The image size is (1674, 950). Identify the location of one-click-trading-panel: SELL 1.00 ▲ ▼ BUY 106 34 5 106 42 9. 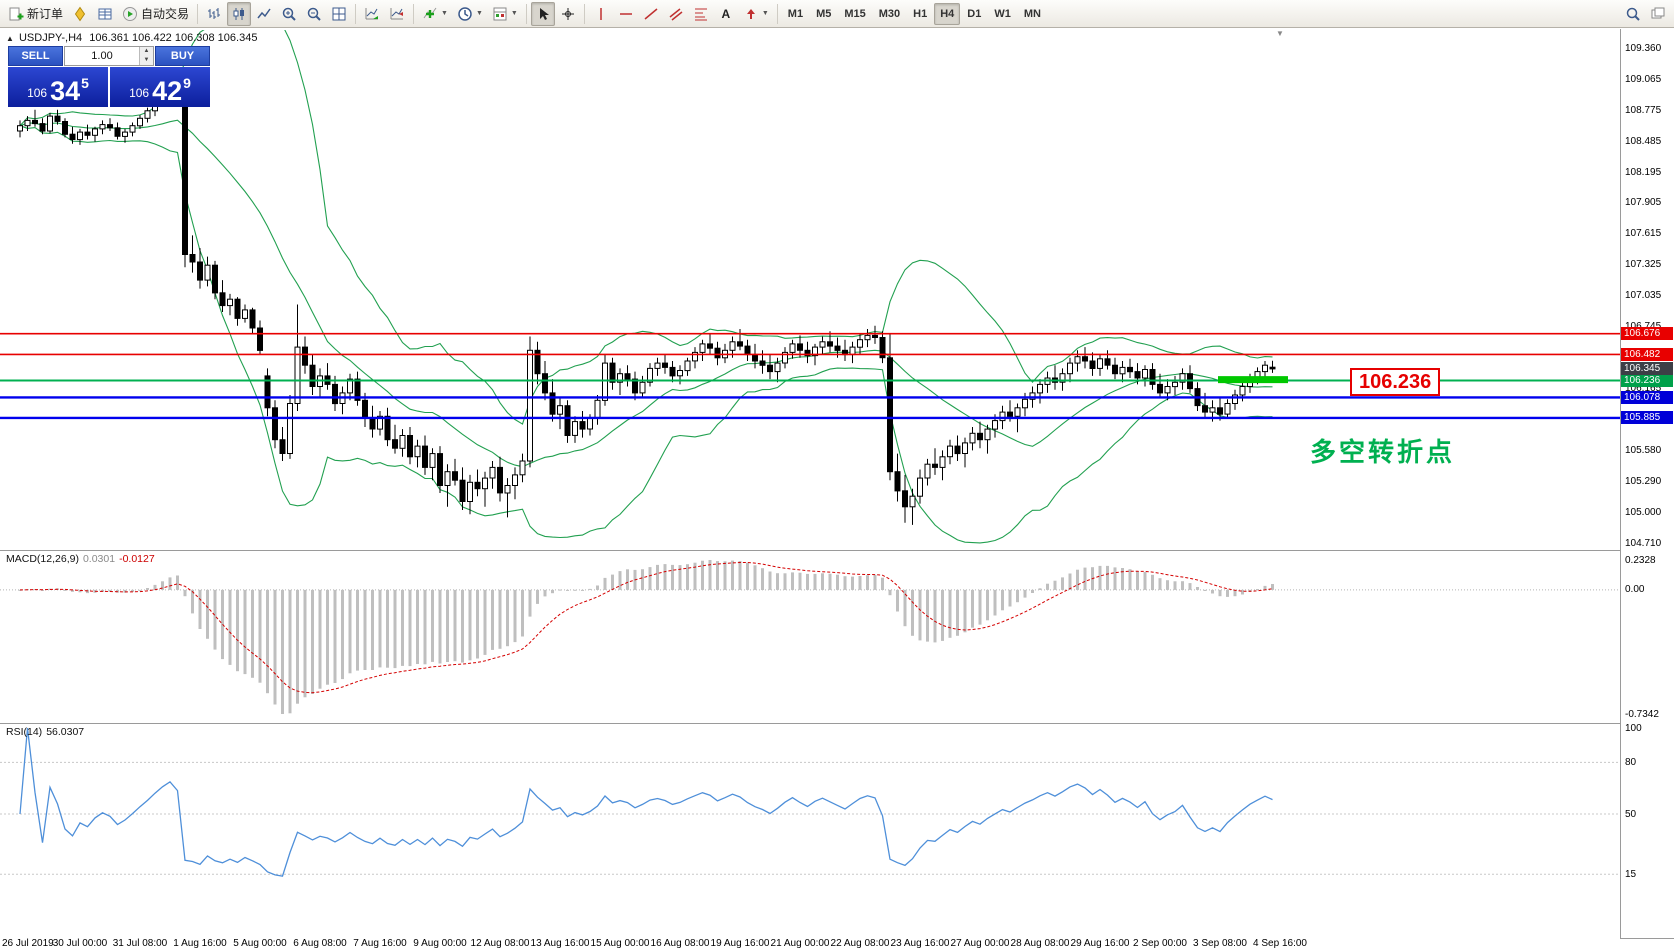
(109, 76).